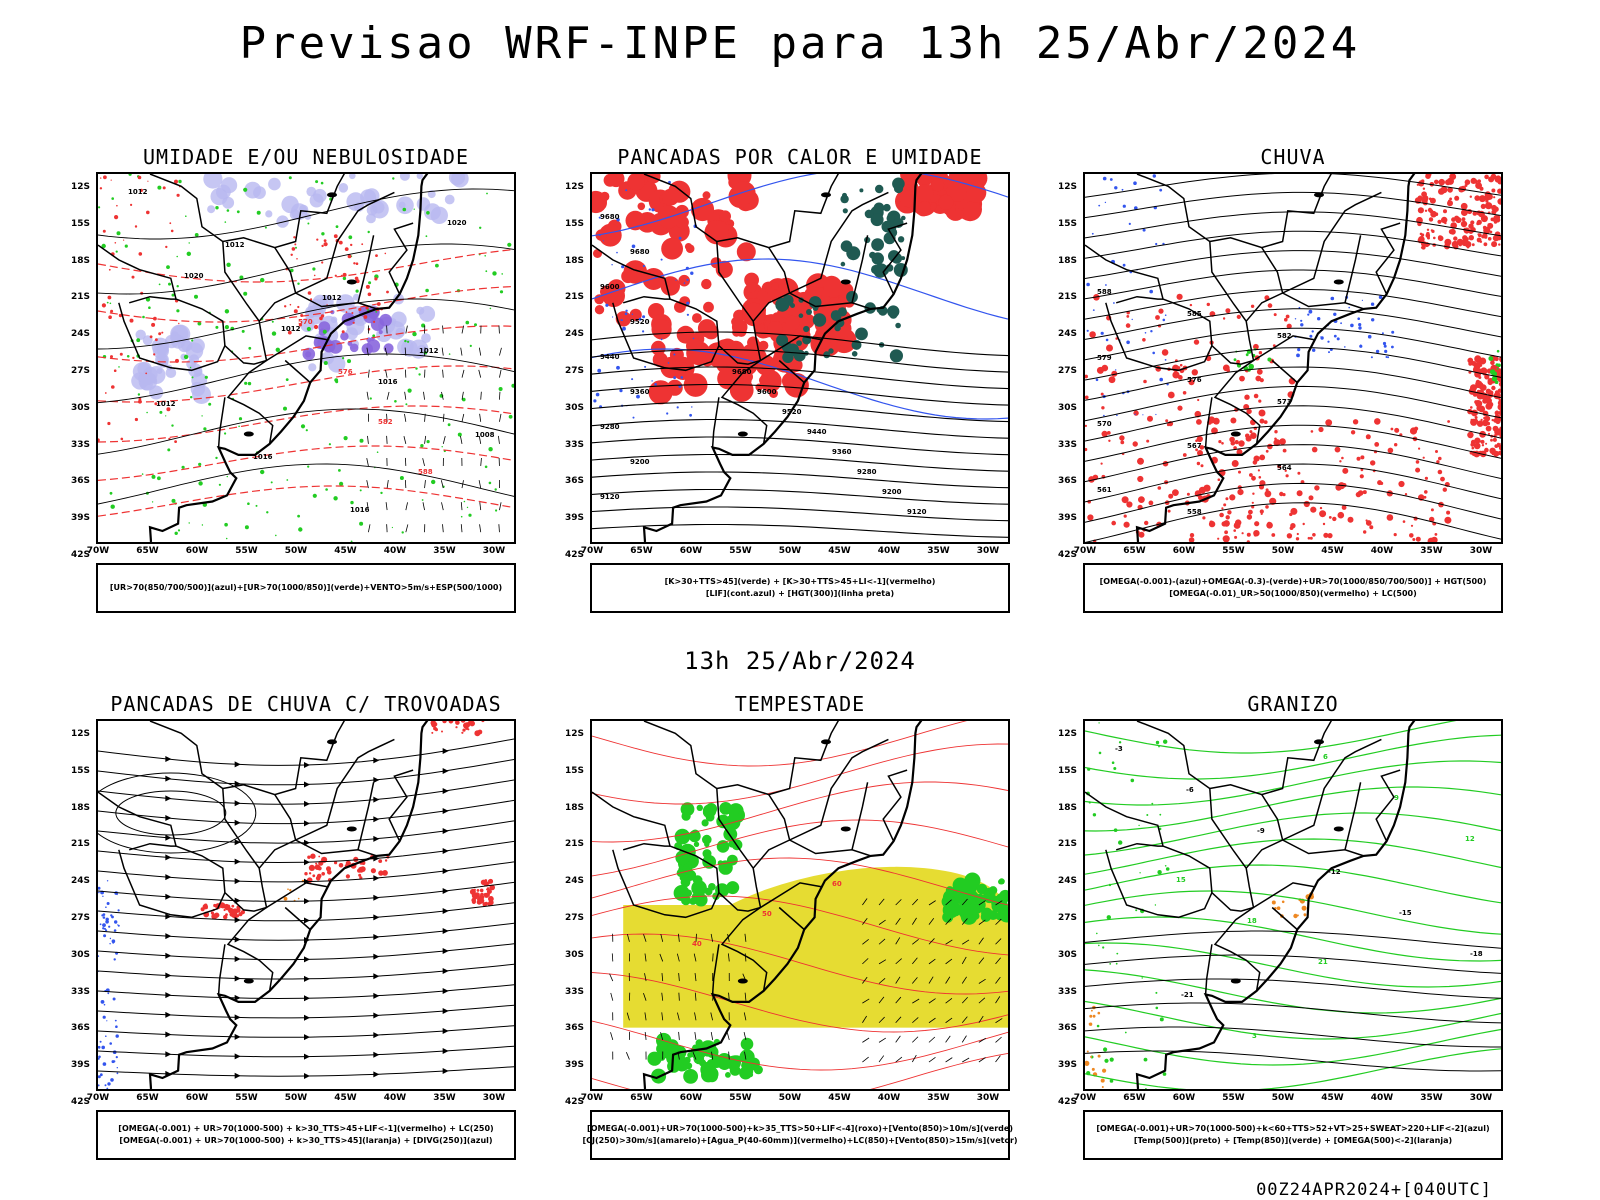 The height and width of the screenshot is (1200, 1600). I want to click on contour-label: 588, so click(425, 472).